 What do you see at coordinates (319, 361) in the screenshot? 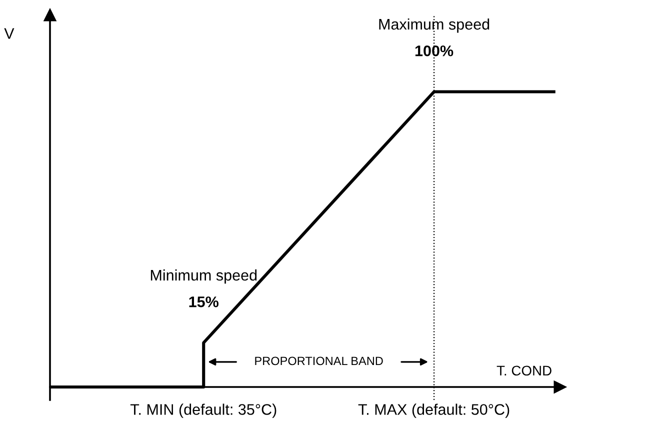
I see `annotation: PROPORTIONAL BAND` at bounding box center [319, 361].